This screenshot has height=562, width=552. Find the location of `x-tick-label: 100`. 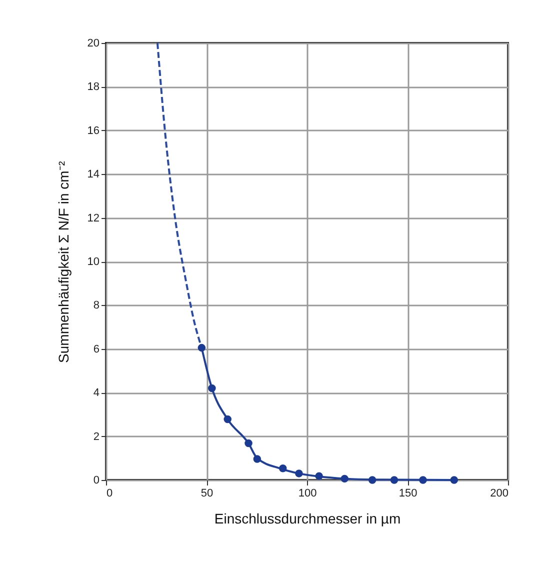

x-tick-label: 100 is located at coordinates (307, 494).